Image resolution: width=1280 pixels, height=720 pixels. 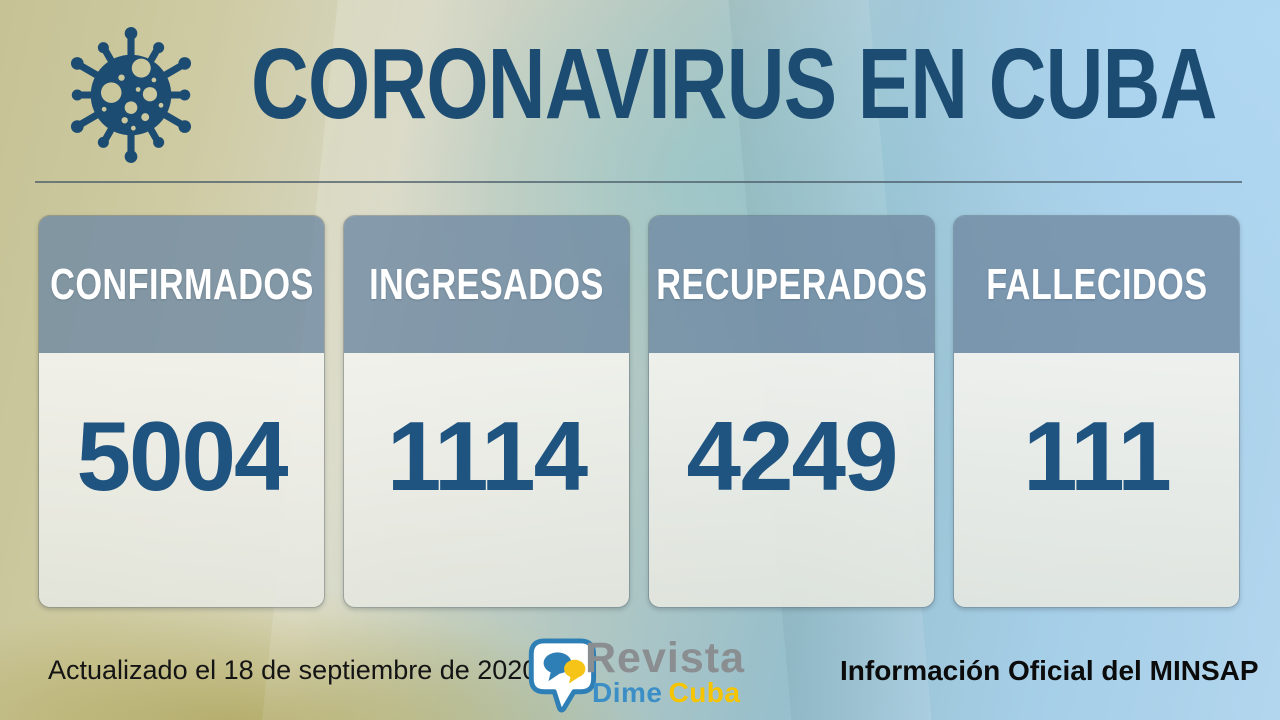 What do you see at coordinates (1049, 670) in the screenshot?
I see `official-source-text: Información Oficial del MINSAP` at bounding box center [1049, 670].